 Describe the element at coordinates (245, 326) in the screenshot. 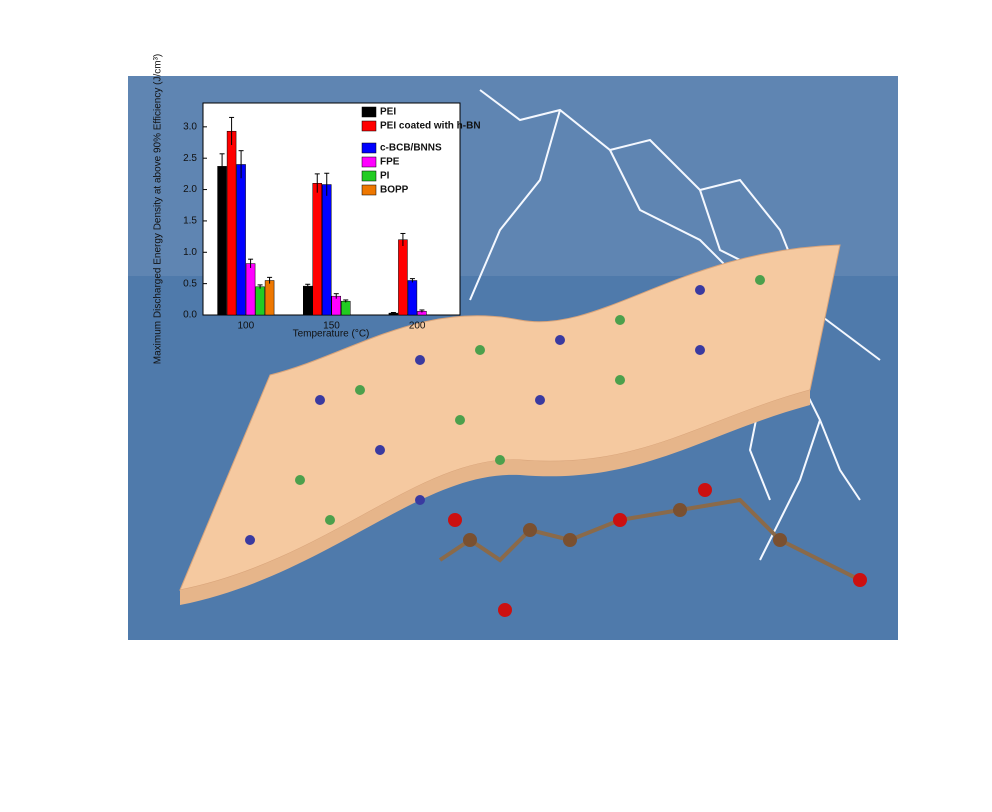

I see `x-tick-label: 100` at that location.